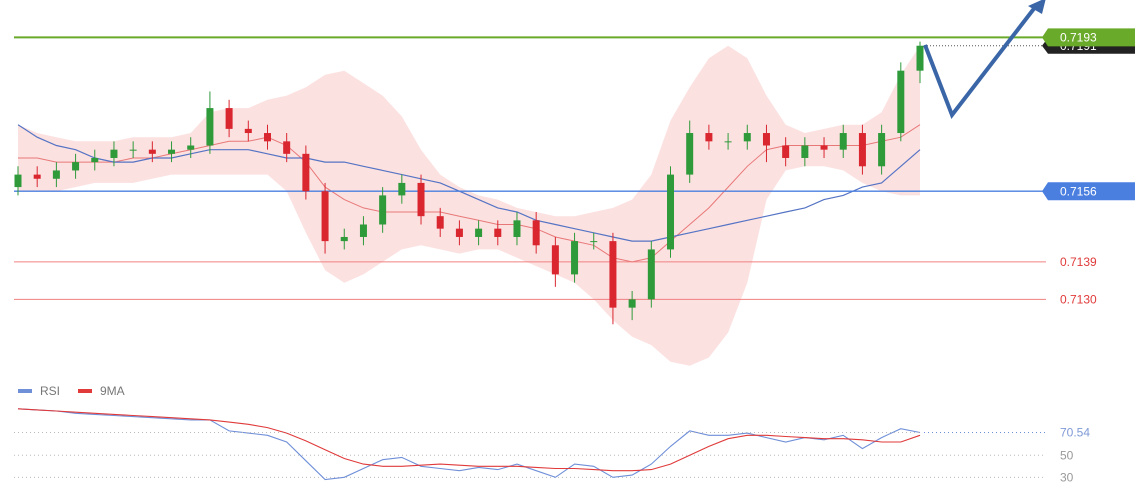  I want to click on level-label: 0.7156, so click(1078, 191).